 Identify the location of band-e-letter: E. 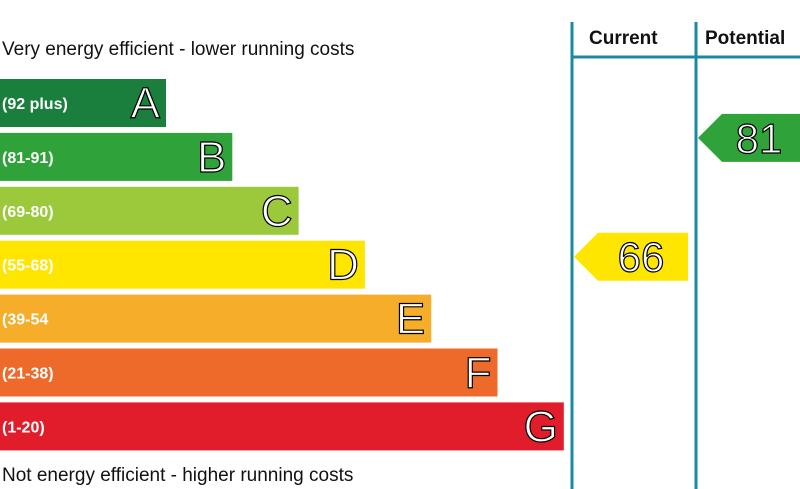
(410, 319).